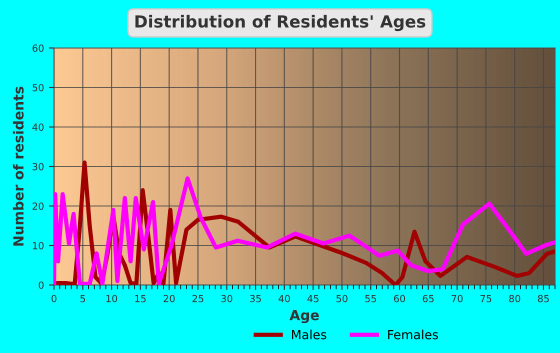 The image size is (560, 353). I want to click on x-tick-label: 55, so click(370, 298).